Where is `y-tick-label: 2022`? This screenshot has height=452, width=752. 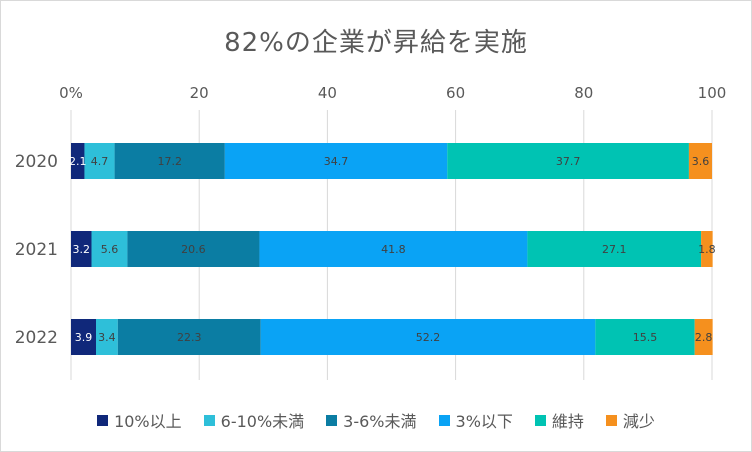
y-tick-label: 2022 is located at coordinates (36, 338).